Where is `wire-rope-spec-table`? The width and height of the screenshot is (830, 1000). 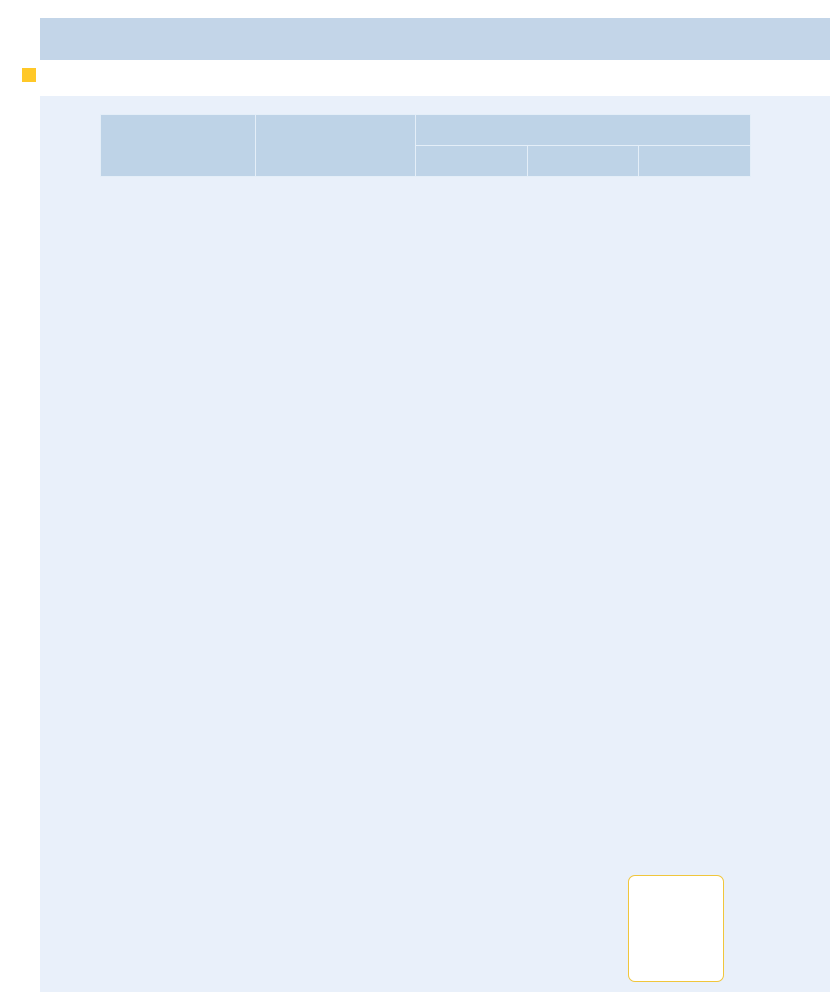 wire-rope-spec-table is located at coordinates (425, 145).